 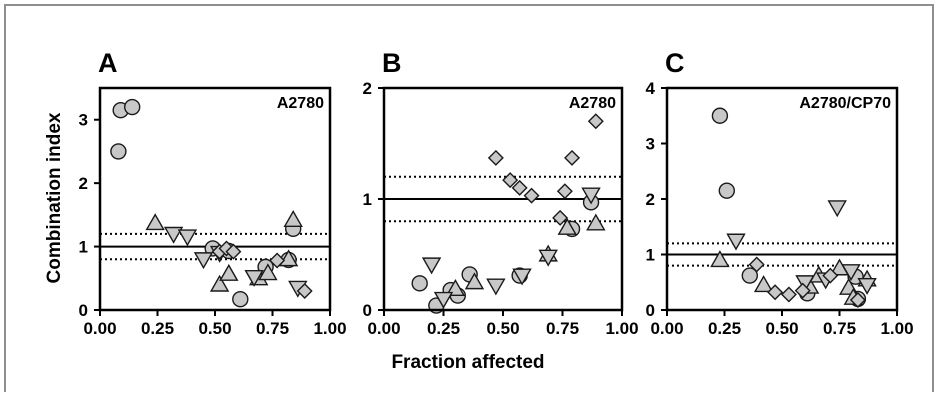 I want to click on plot-area-border, so click(x=215, y=199).